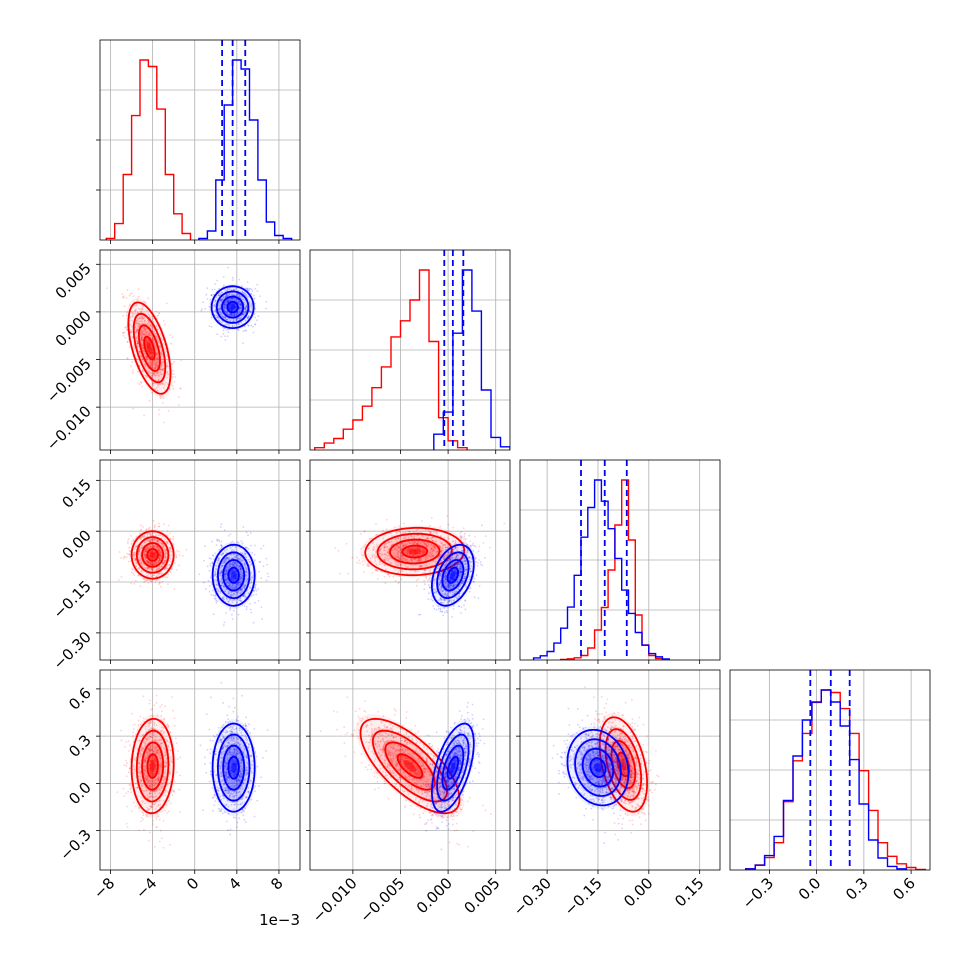 This screenshot has width=970, height=970. What do you see at coordinates (76, 493) in the screenshot?
I see `y-tick-label: 0.15` at bounding box center [76, 493].